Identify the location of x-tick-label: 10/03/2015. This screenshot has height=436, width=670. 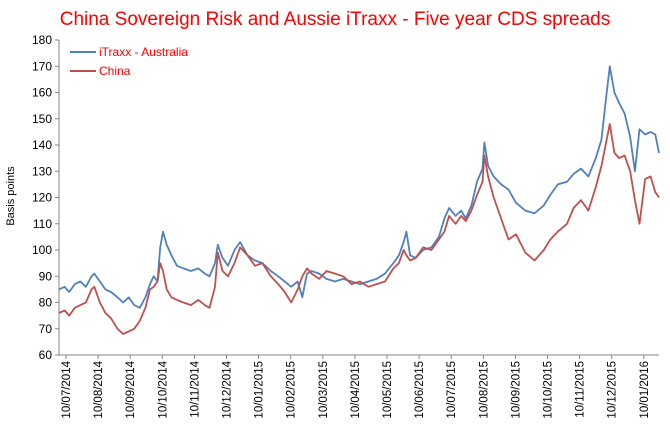
(324, 390).